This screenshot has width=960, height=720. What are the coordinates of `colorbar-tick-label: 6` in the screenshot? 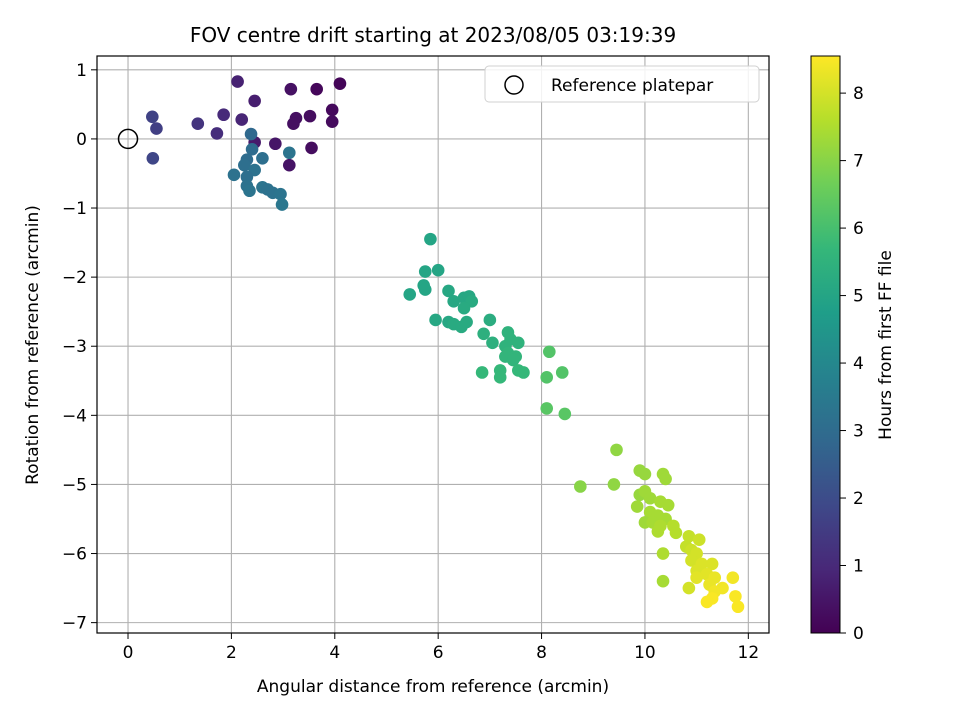 It's located at (858, 229).